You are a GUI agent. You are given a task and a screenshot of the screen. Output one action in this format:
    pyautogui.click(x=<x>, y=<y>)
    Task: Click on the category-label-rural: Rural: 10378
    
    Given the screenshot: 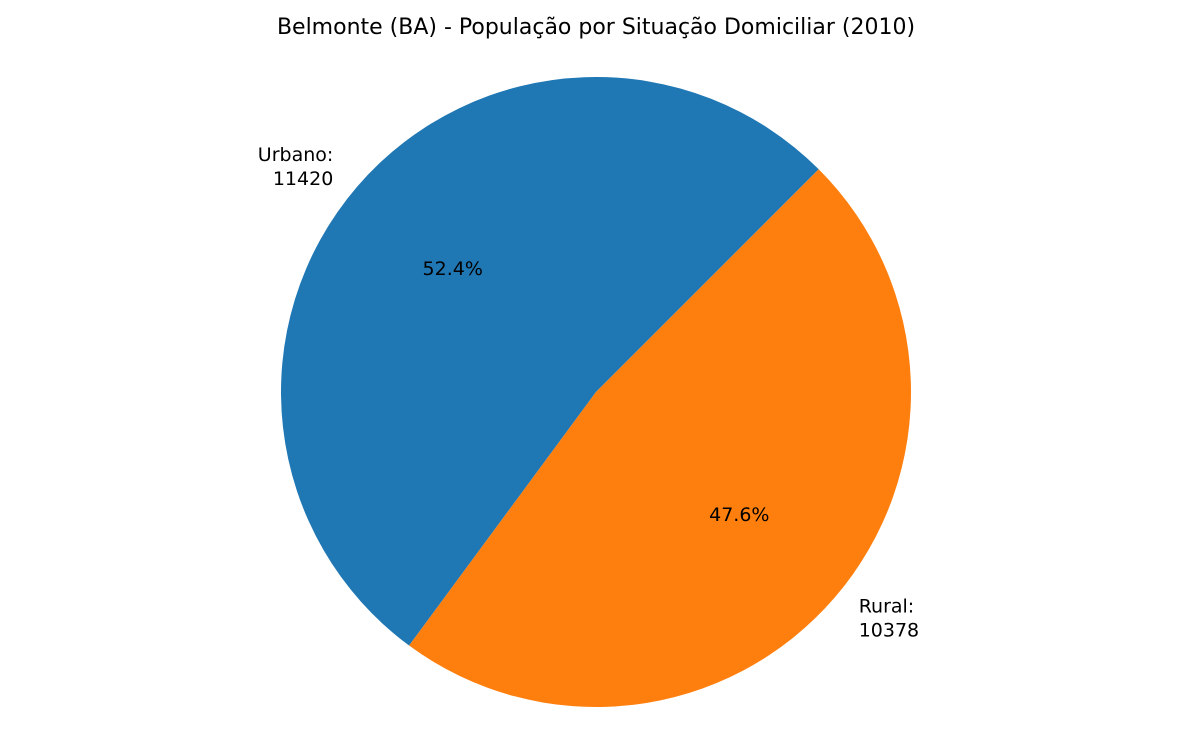 What is the action you would take?
    pyautogui.click(x=889, y=619)
    